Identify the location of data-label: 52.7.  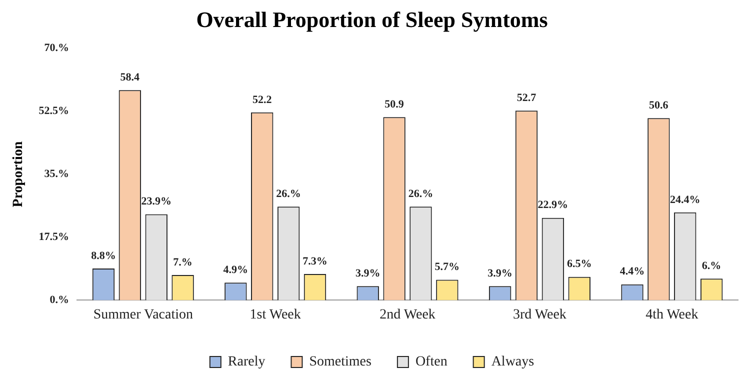
(526, 98).